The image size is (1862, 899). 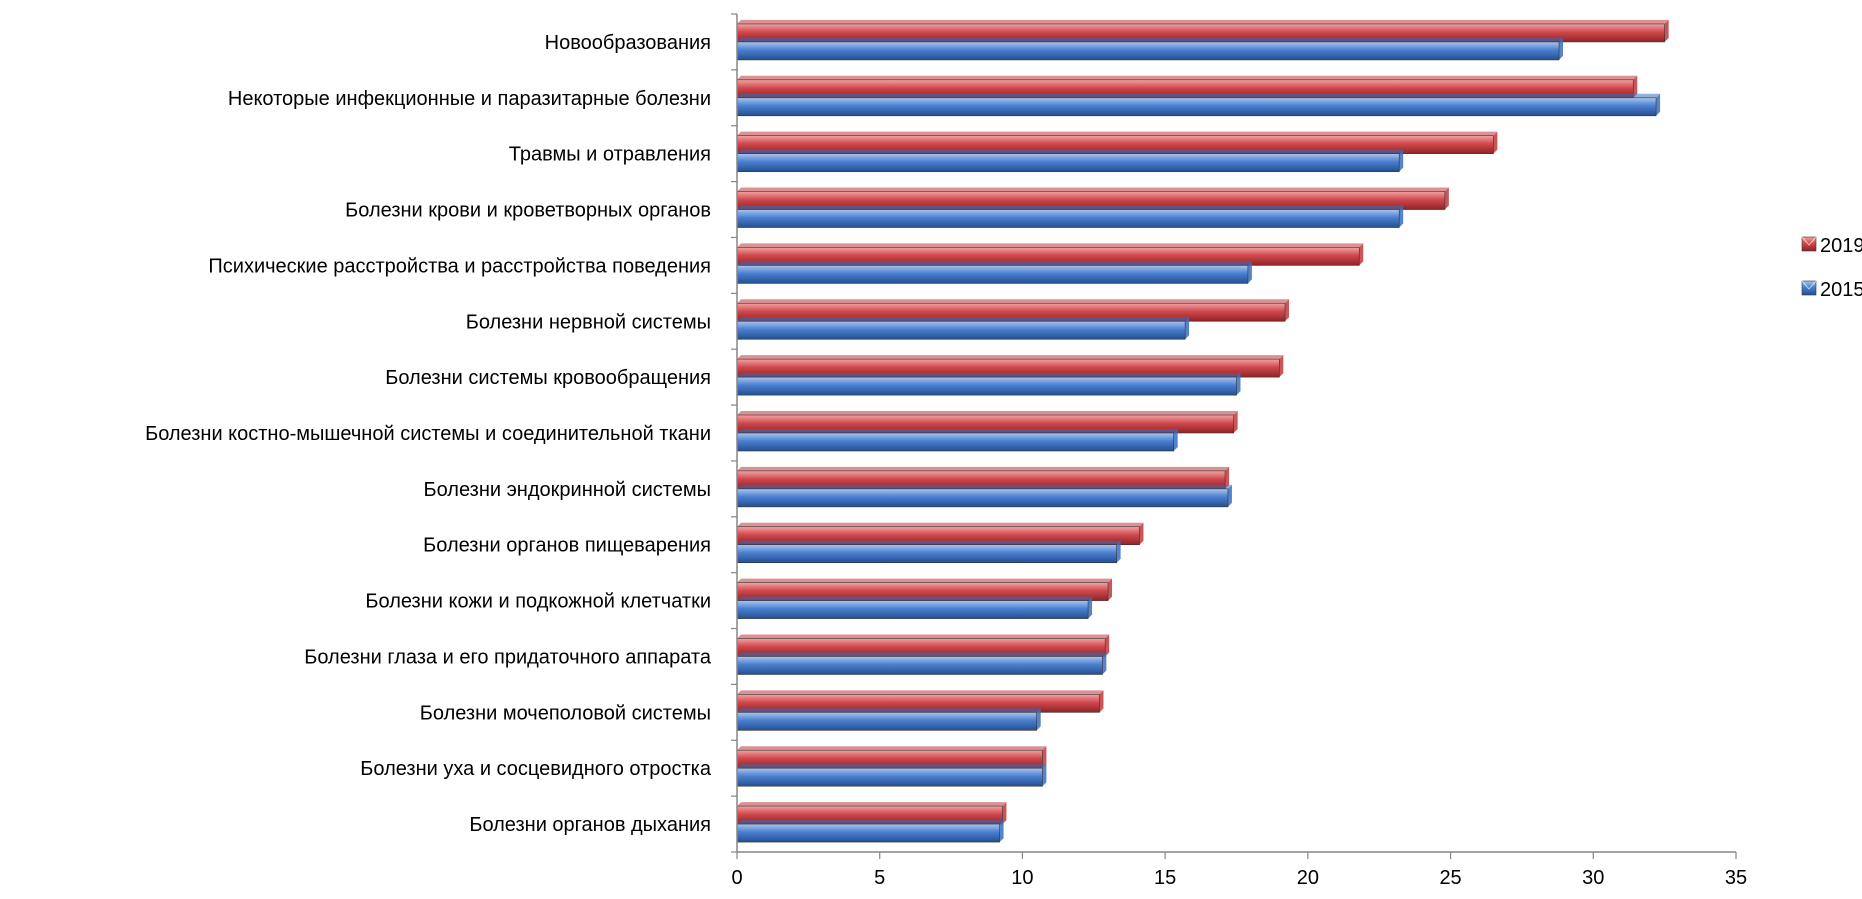 What do you see at coordinates (736, 878) in the screenshot?
I see `x-tick-label: 0` at bounding box center [736, 878].